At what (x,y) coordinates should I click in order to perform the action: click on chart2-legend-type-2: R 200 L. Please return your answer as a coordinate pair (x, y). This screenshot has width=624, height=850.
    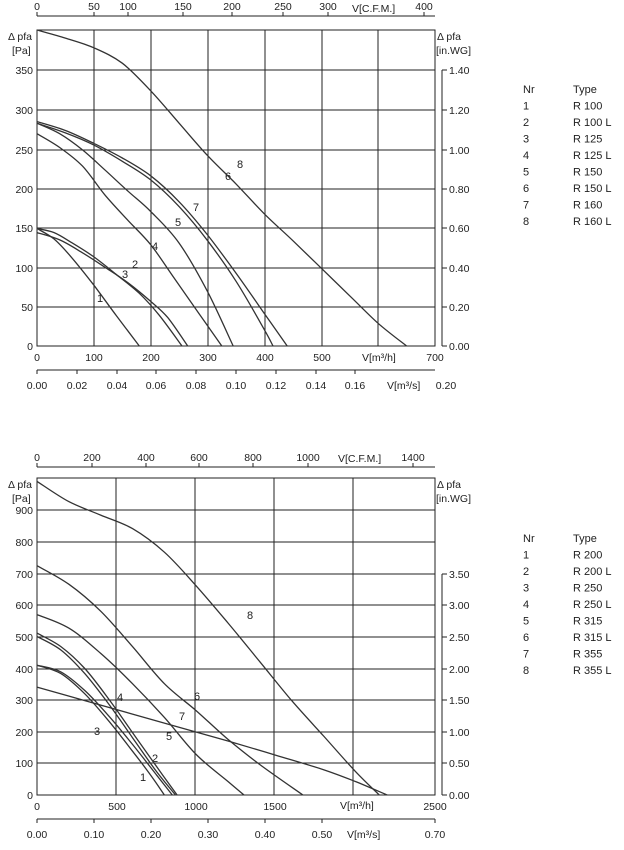
    Looking at the image, I should click on (592, 572).